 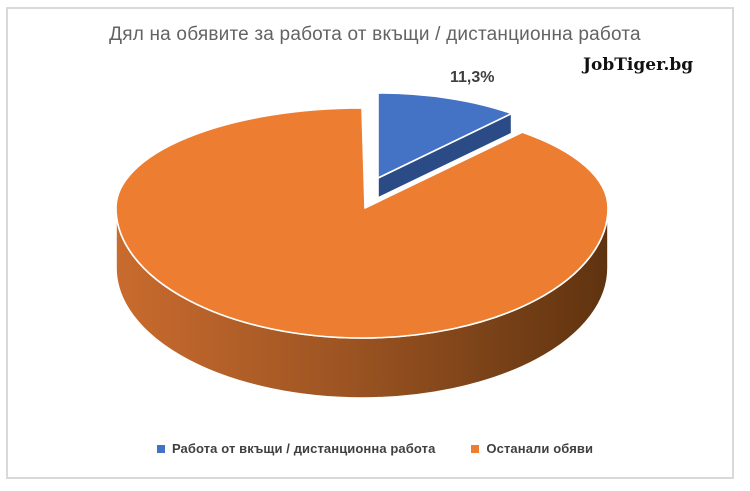 I want to click on legend-label-other: Останали обяви, so click(x=540, y=448).